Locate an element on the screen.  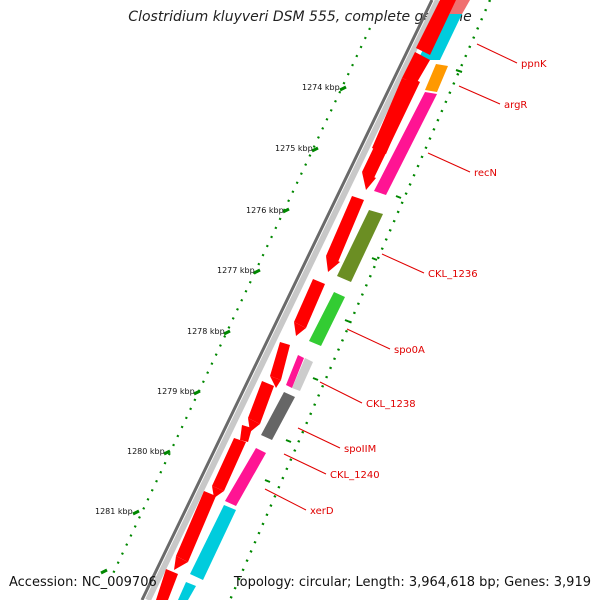
gene-block-cyan-bottom is located at coordinates (213, 542).